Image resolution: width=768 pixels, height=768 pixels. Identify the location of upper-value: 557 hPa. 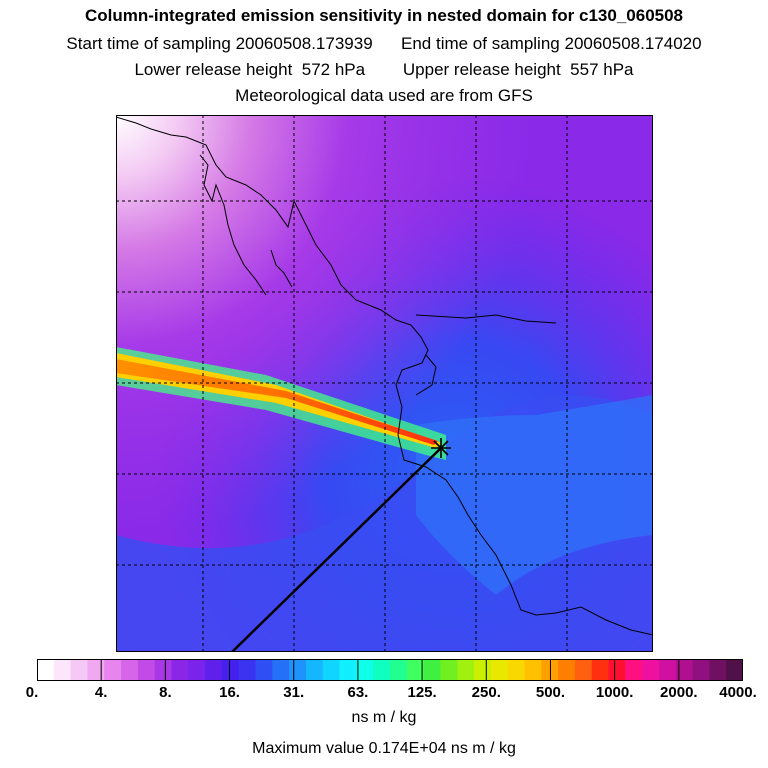
(602, 69).